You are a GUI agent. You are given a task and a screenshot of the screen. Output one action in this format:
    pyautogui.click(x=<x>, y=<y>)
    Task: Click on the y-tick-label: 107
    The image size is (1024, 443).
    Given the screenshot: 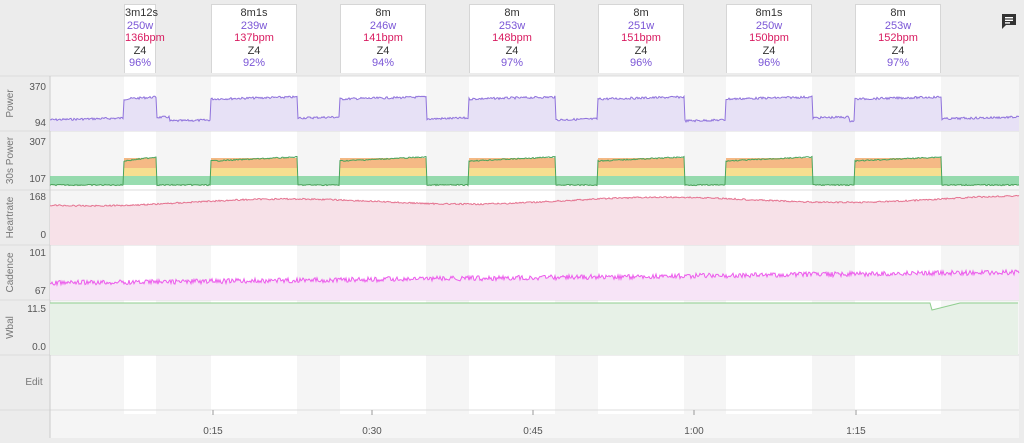 What is the action you would take?
    pyautogui.click(x=37, y=179)
    